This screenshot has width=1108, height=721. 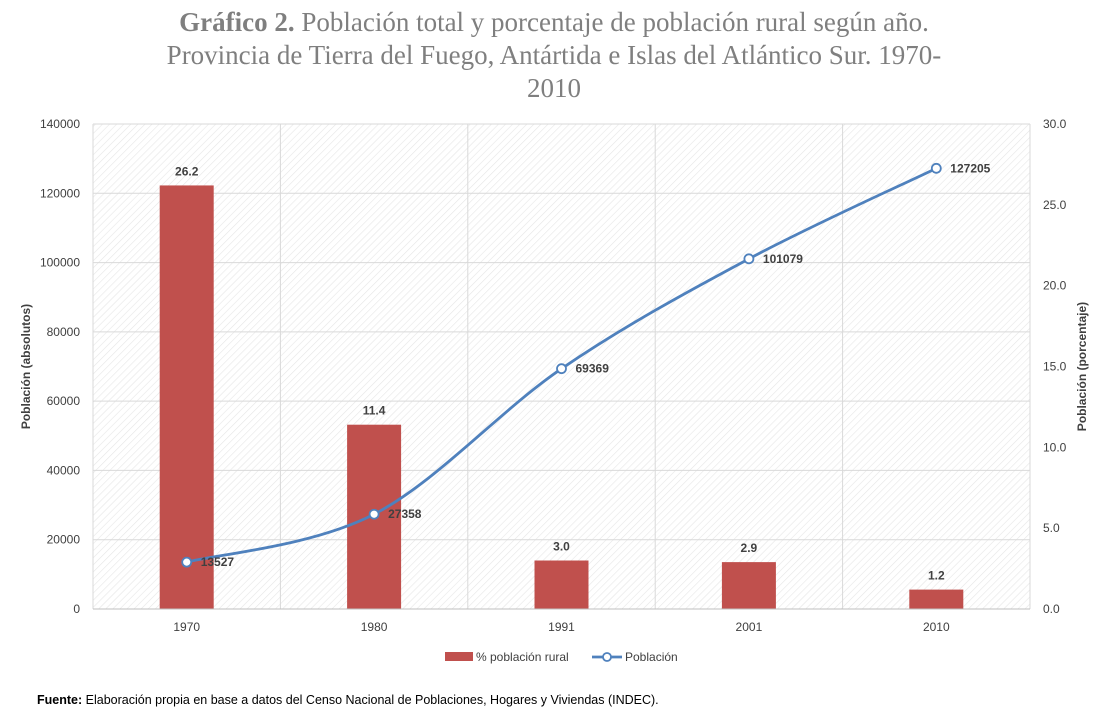 What do you see at coordinates (936, 599) in the screenshot?
I see `bar-2010` at bounding box center [936, 599].